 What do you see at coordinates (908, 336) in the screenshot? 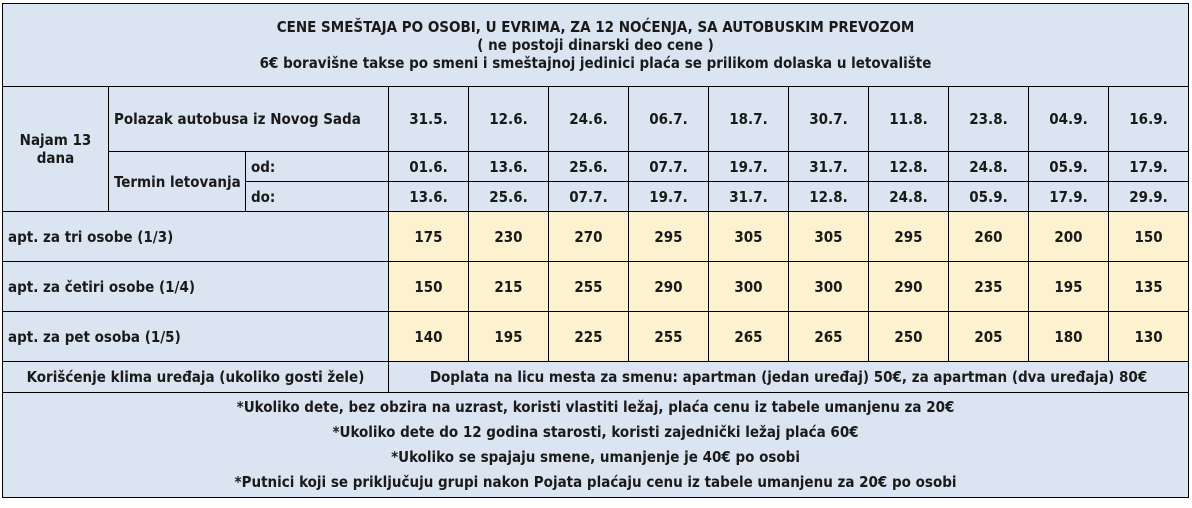
I see `price-cell: 250` at bounding box center [908, 336].